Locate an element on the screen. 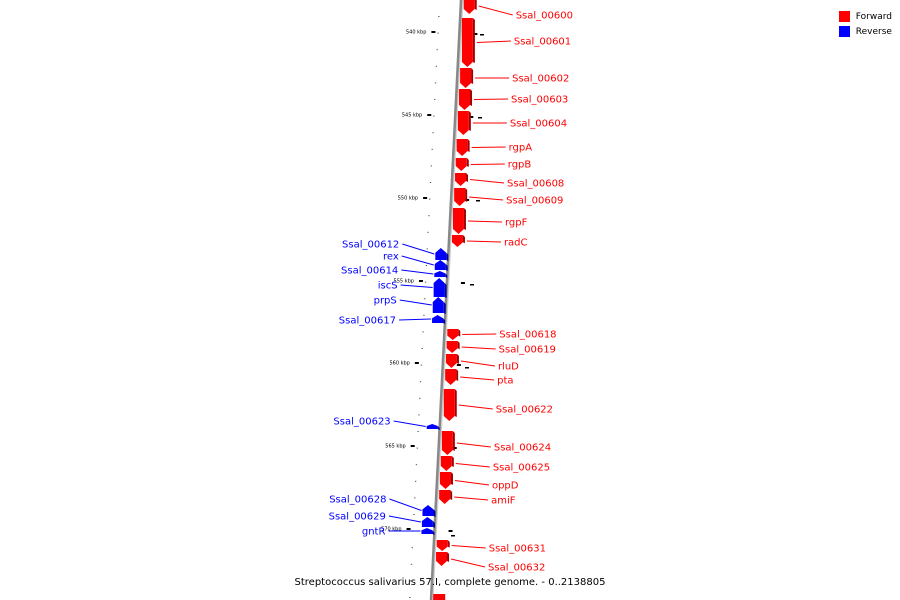 This screenshot has height=600, width=900. legend-item-forward: Forward is located at coordinates (865, 16).